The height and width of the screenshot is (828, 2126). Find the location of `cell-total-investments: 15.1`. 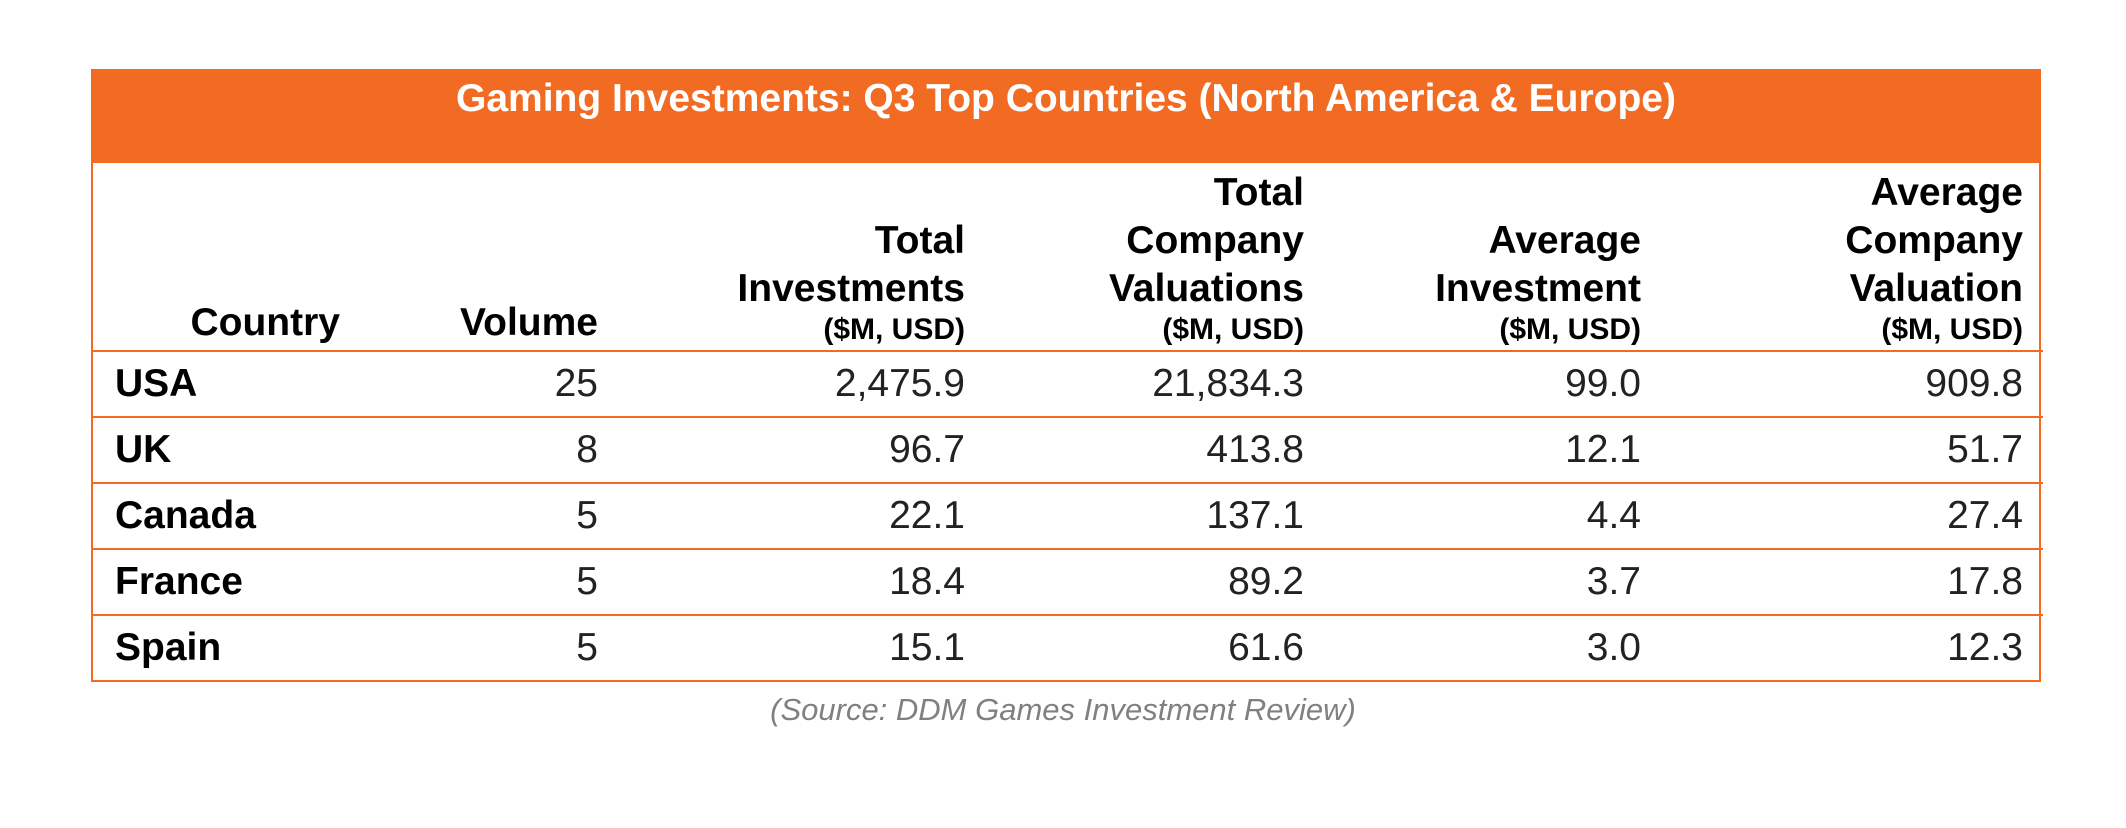

cell-total-investments: 15.1 is located at coordinates (927, 647).